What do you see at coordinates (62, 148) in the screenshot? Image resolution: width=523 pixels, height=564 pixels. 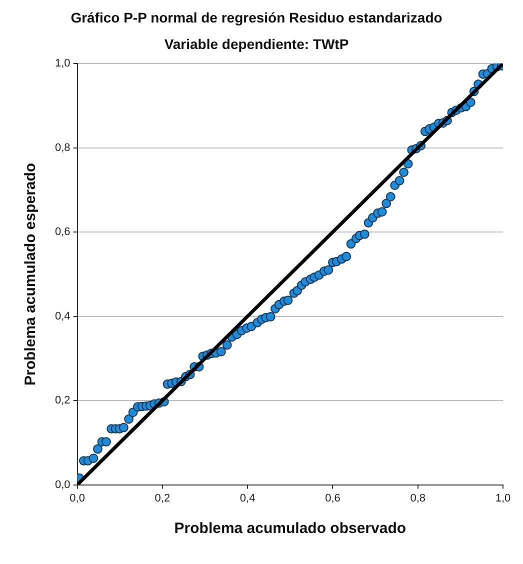 I see `y-tick-label: 0,8` at bounding box center [62, 148].